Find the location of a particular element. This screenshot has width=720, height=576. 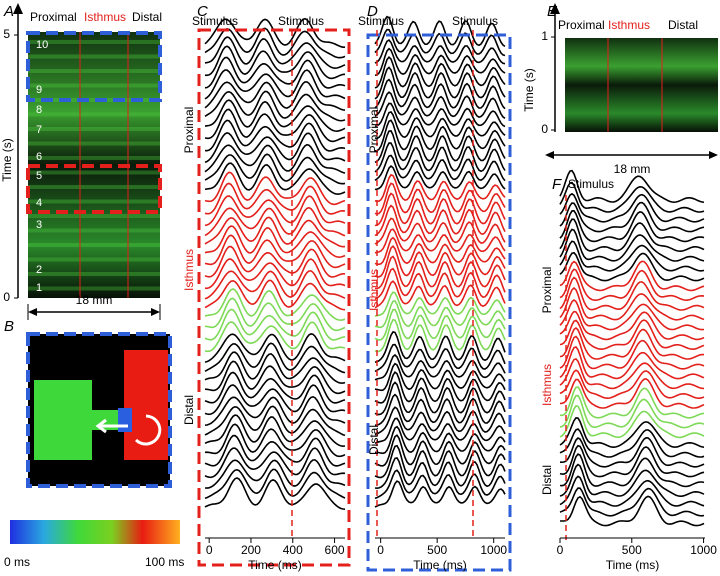

colorbar-label: 100 ms is located at coordinates (164, 562).